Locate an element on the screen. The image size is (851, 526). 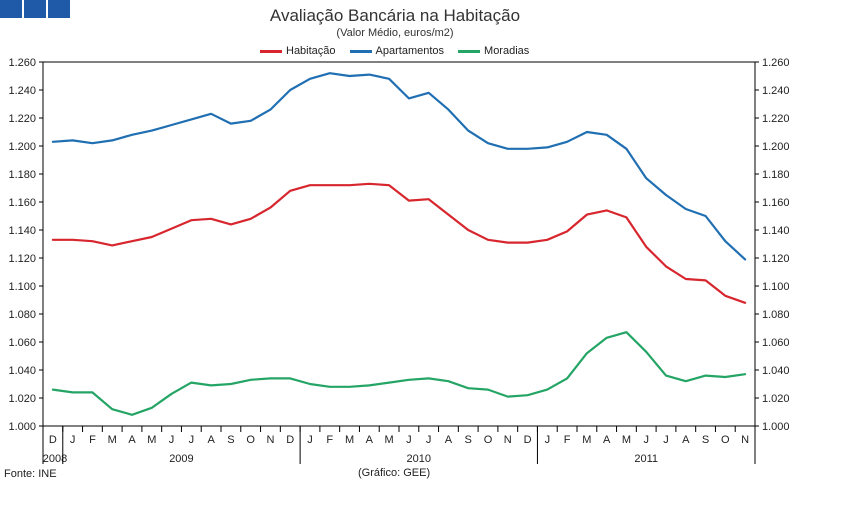
y-tick-label-left: 1.000 is located at coordinates (22, 427).